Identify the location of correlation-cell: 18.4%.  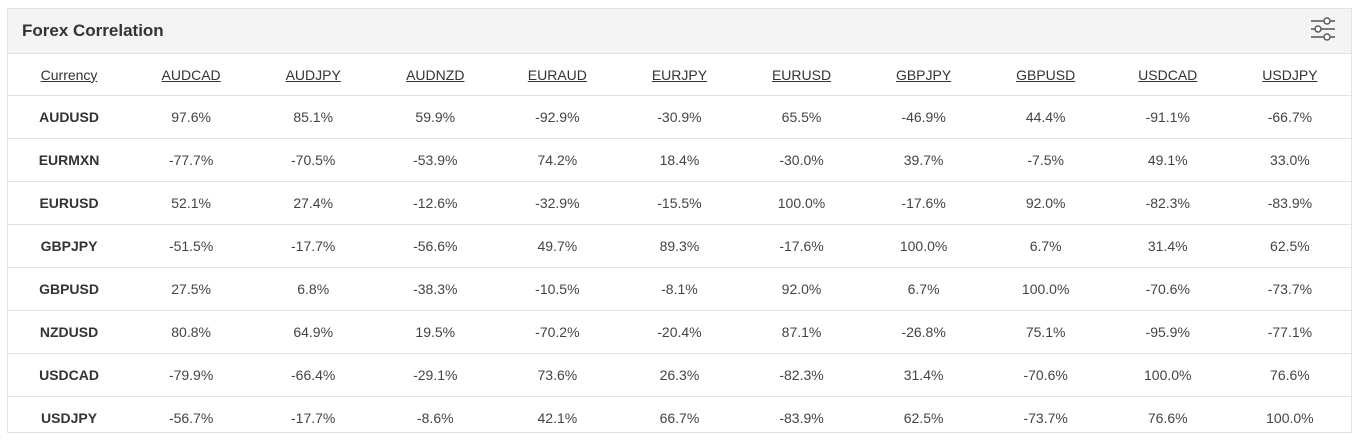
(679, 160).